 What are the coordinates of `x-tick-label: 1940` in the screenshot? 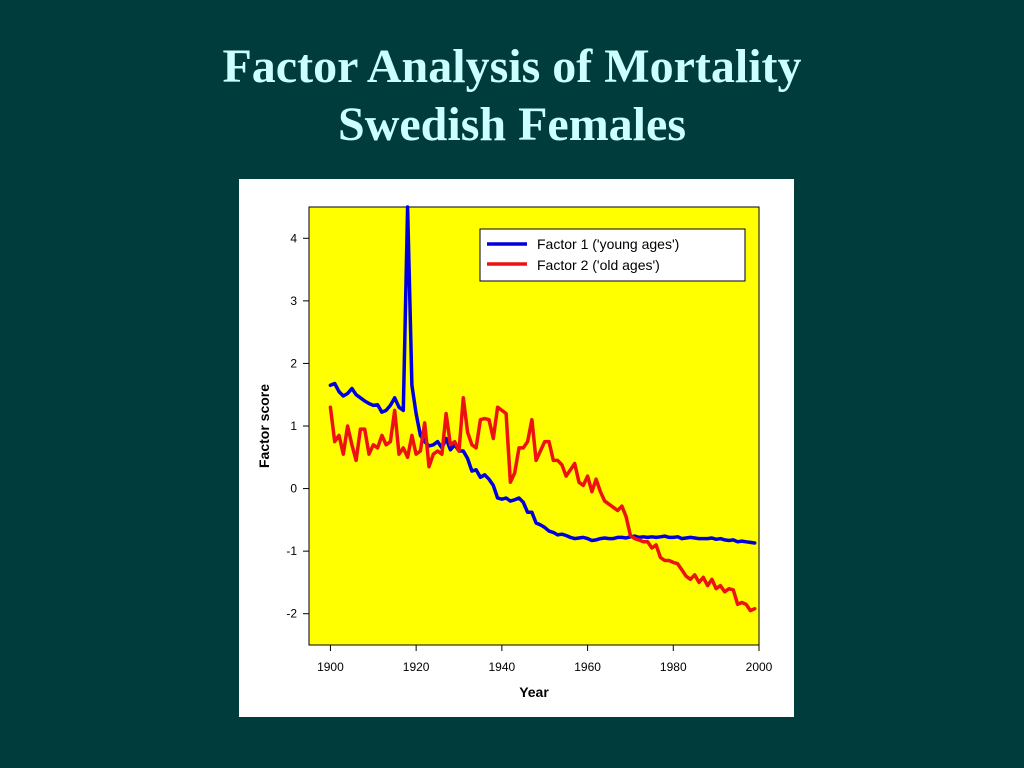 It's located at (502, 667).